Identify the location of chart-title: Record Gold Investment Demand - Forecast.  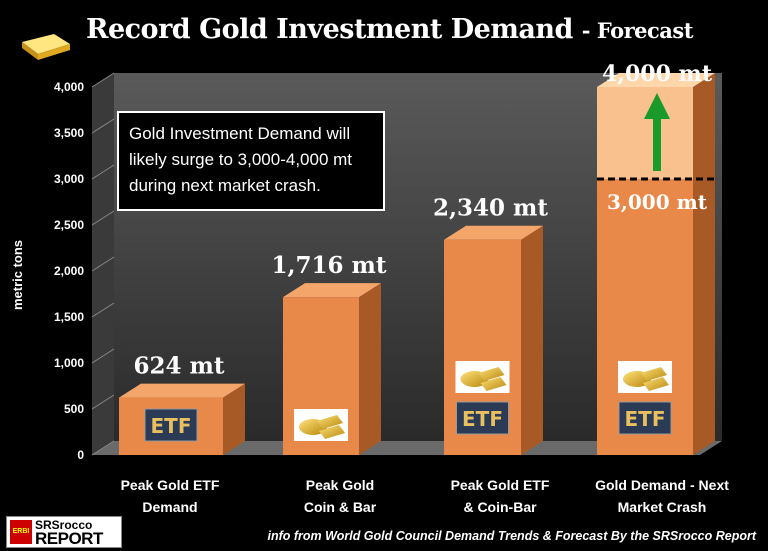
(389, 29).